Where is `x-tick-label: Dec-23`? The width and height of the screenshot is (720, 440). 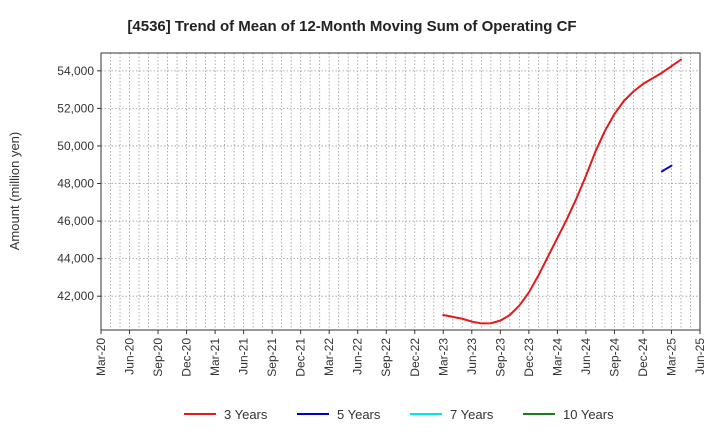
x-tick-label: Dec-23 is located at coordinates (529, 357).